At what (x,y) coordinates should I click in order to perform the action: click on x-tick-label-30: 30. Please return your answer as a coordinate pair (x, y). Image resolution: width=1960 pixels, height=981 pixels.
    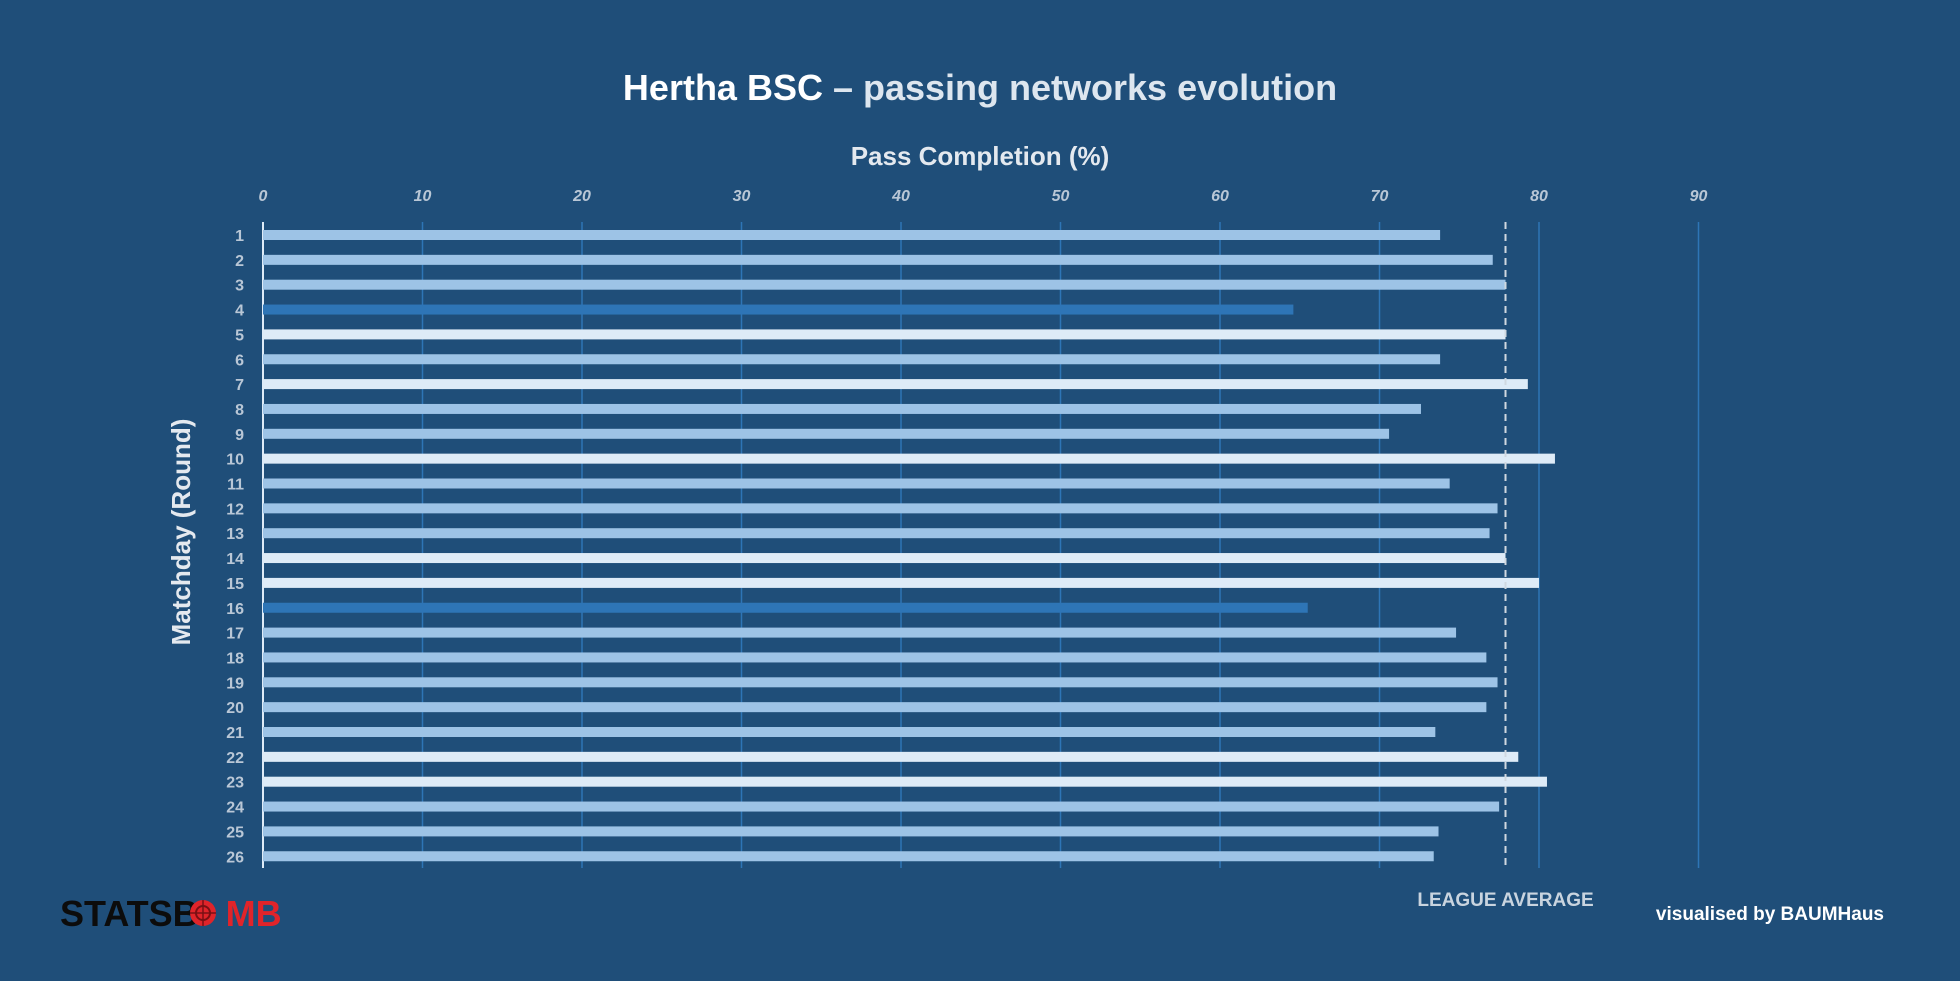
    Looking at the image, I should click on (742, 196).